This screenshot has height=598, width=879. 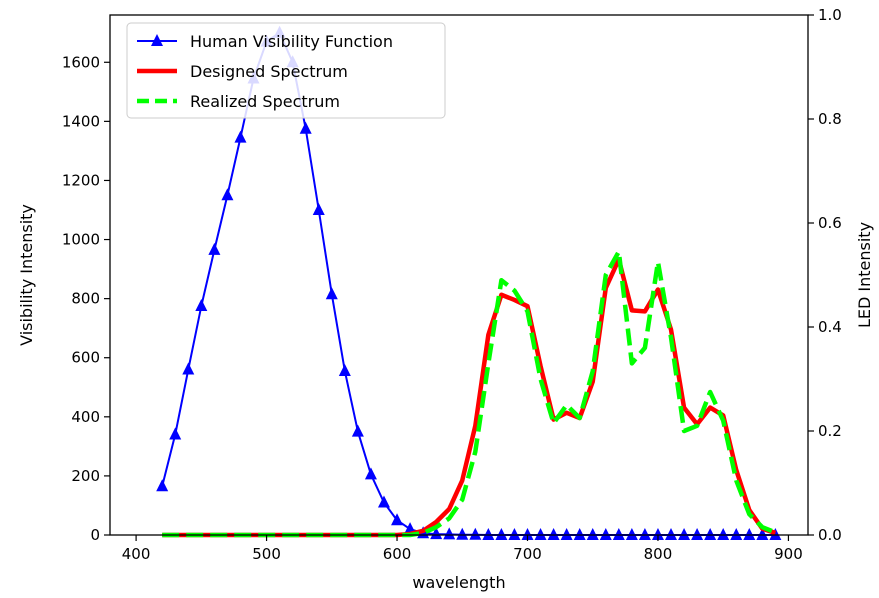 What do you see at coordinates (81, 62) in the screenshot?
I see `y-left-tick-label: 1600` at bounding box center [81, 62].